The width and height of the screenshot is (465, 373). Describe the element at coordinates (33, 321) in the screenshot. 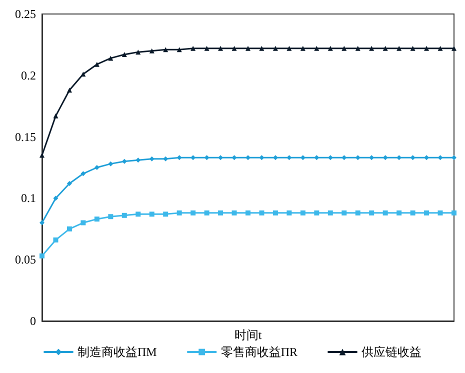

I see `y-tick-label: 0` at that location.